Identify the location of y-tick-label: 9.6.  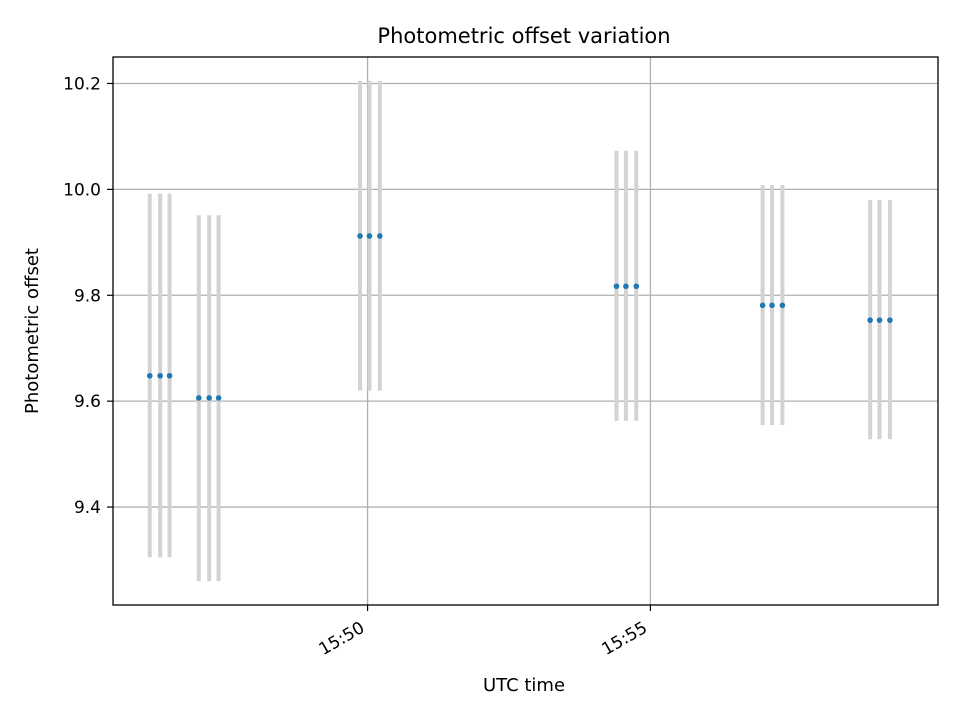
(87, 402).